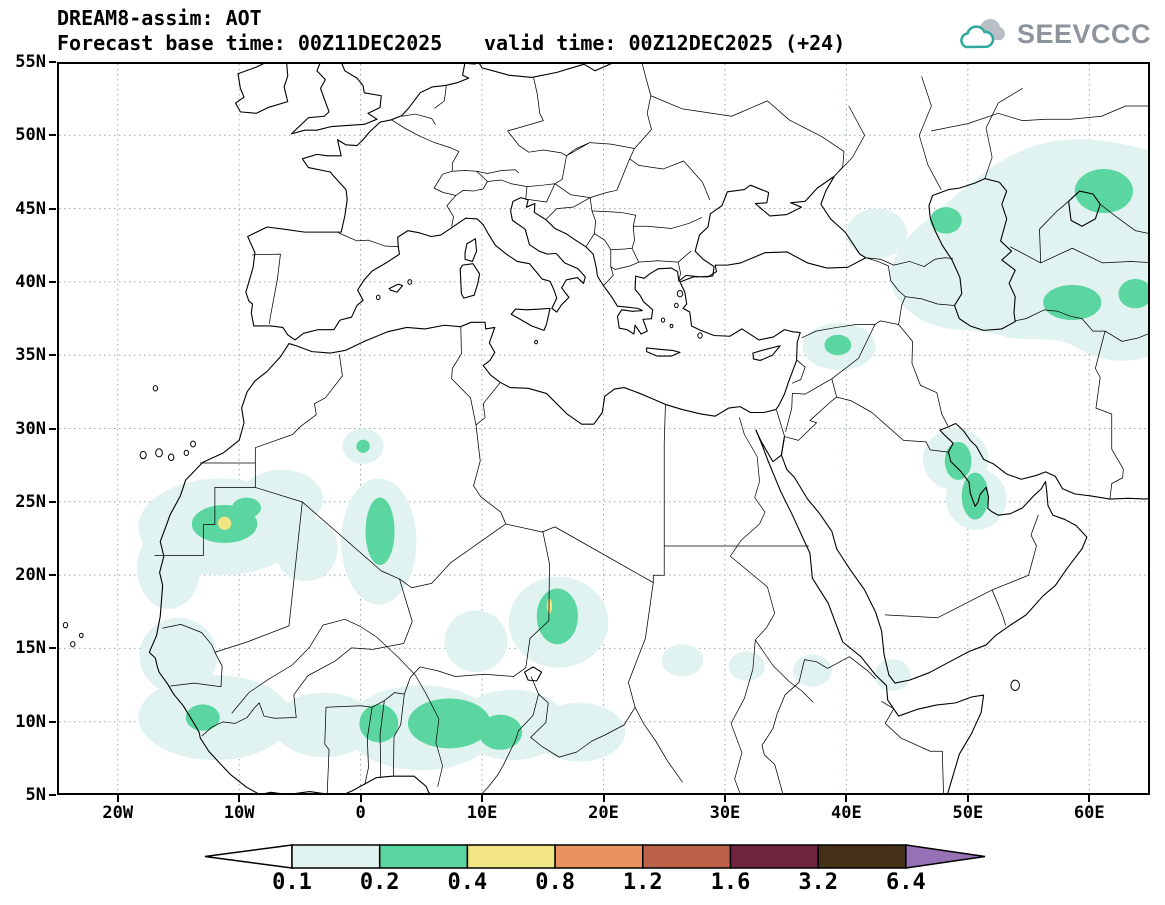 The width and height of the screenshot is (1165, 905). What do you see at coordinates (846, 813) in the screenshot?
I see `lon-tick-label: 40E` at bounding box center [846, 813].